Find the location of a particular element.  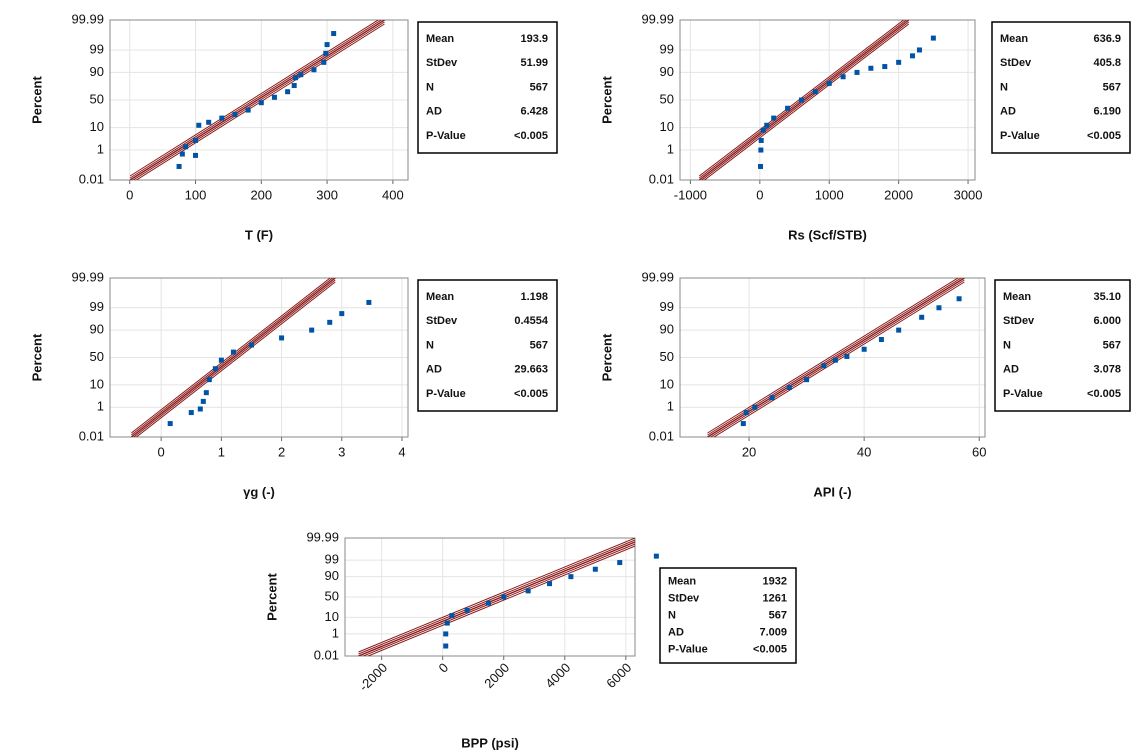

stat-name: N is located at coordinates (430, 345).